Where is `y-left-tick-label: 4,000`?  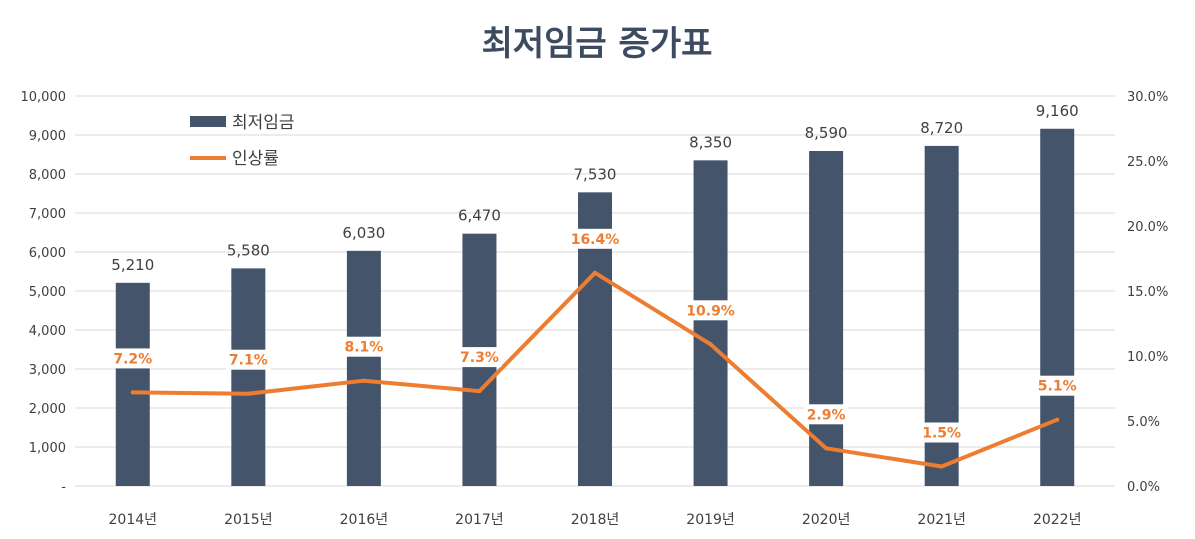 y-left-tick-label: 4,000 is located at coordinates (47, 331).